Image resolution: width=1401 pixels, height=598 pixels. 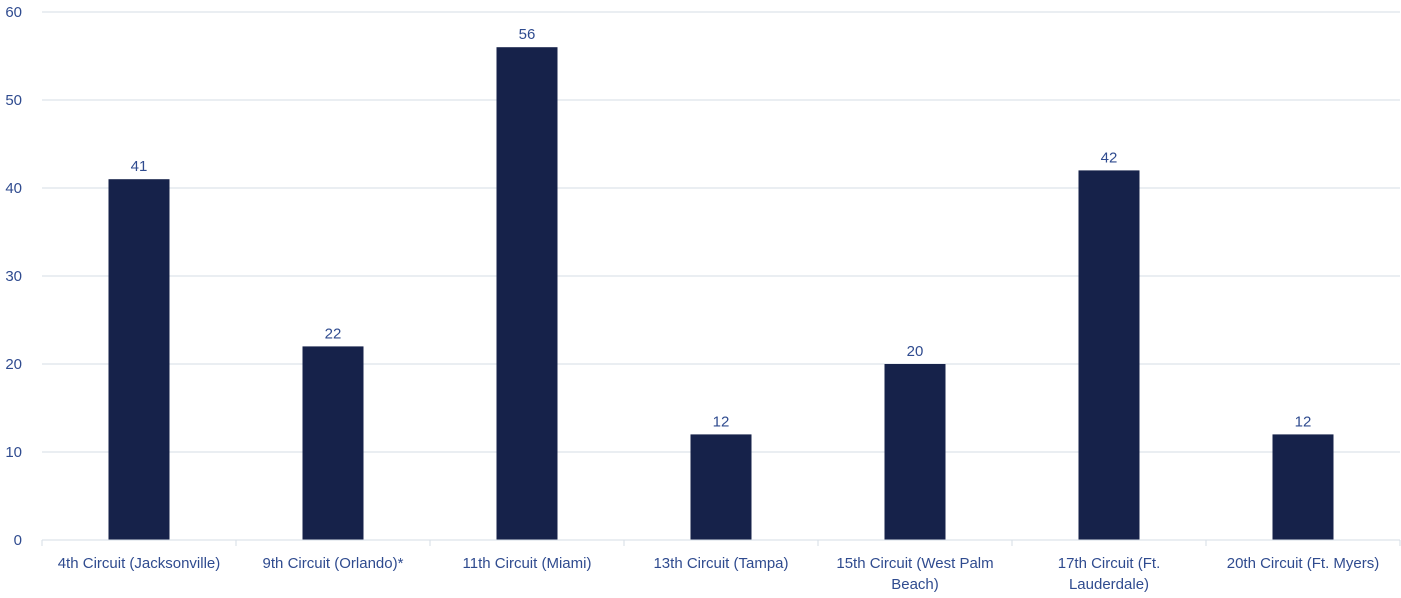 I want to click on y-axis-ticks: 0 10 20 30 40 50 60, so click(x=13, y=276).